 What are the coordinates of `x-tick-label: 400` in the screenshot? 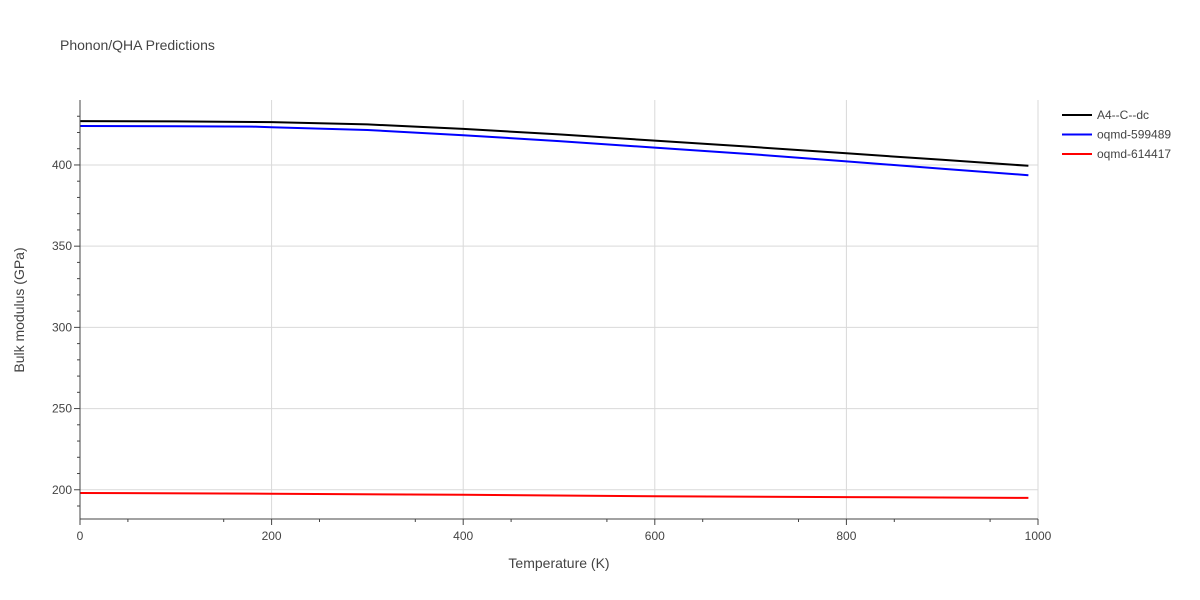 It's located at (463, 536).